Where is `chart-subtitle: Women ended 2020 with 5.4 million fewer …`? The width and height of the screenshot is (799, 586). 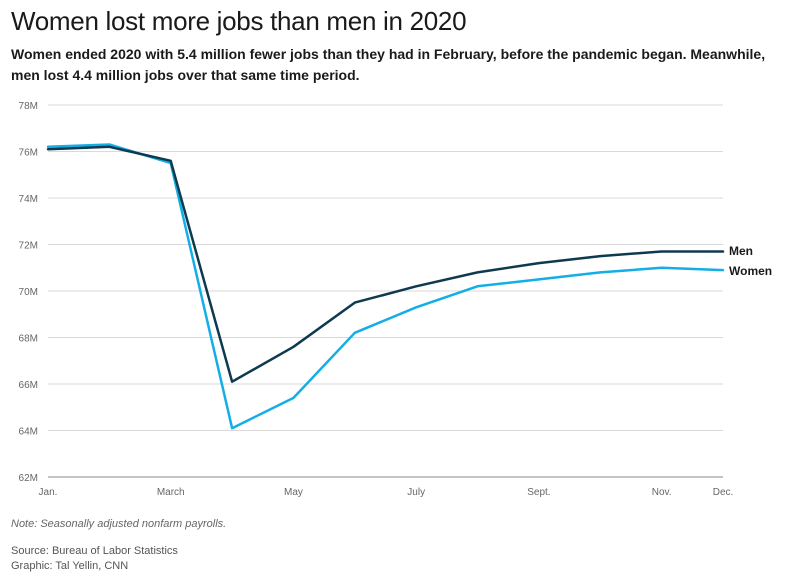
chart-subtitle: Women ended 2020 with 5.4 million fewer … is located at coordinates (388, 64).